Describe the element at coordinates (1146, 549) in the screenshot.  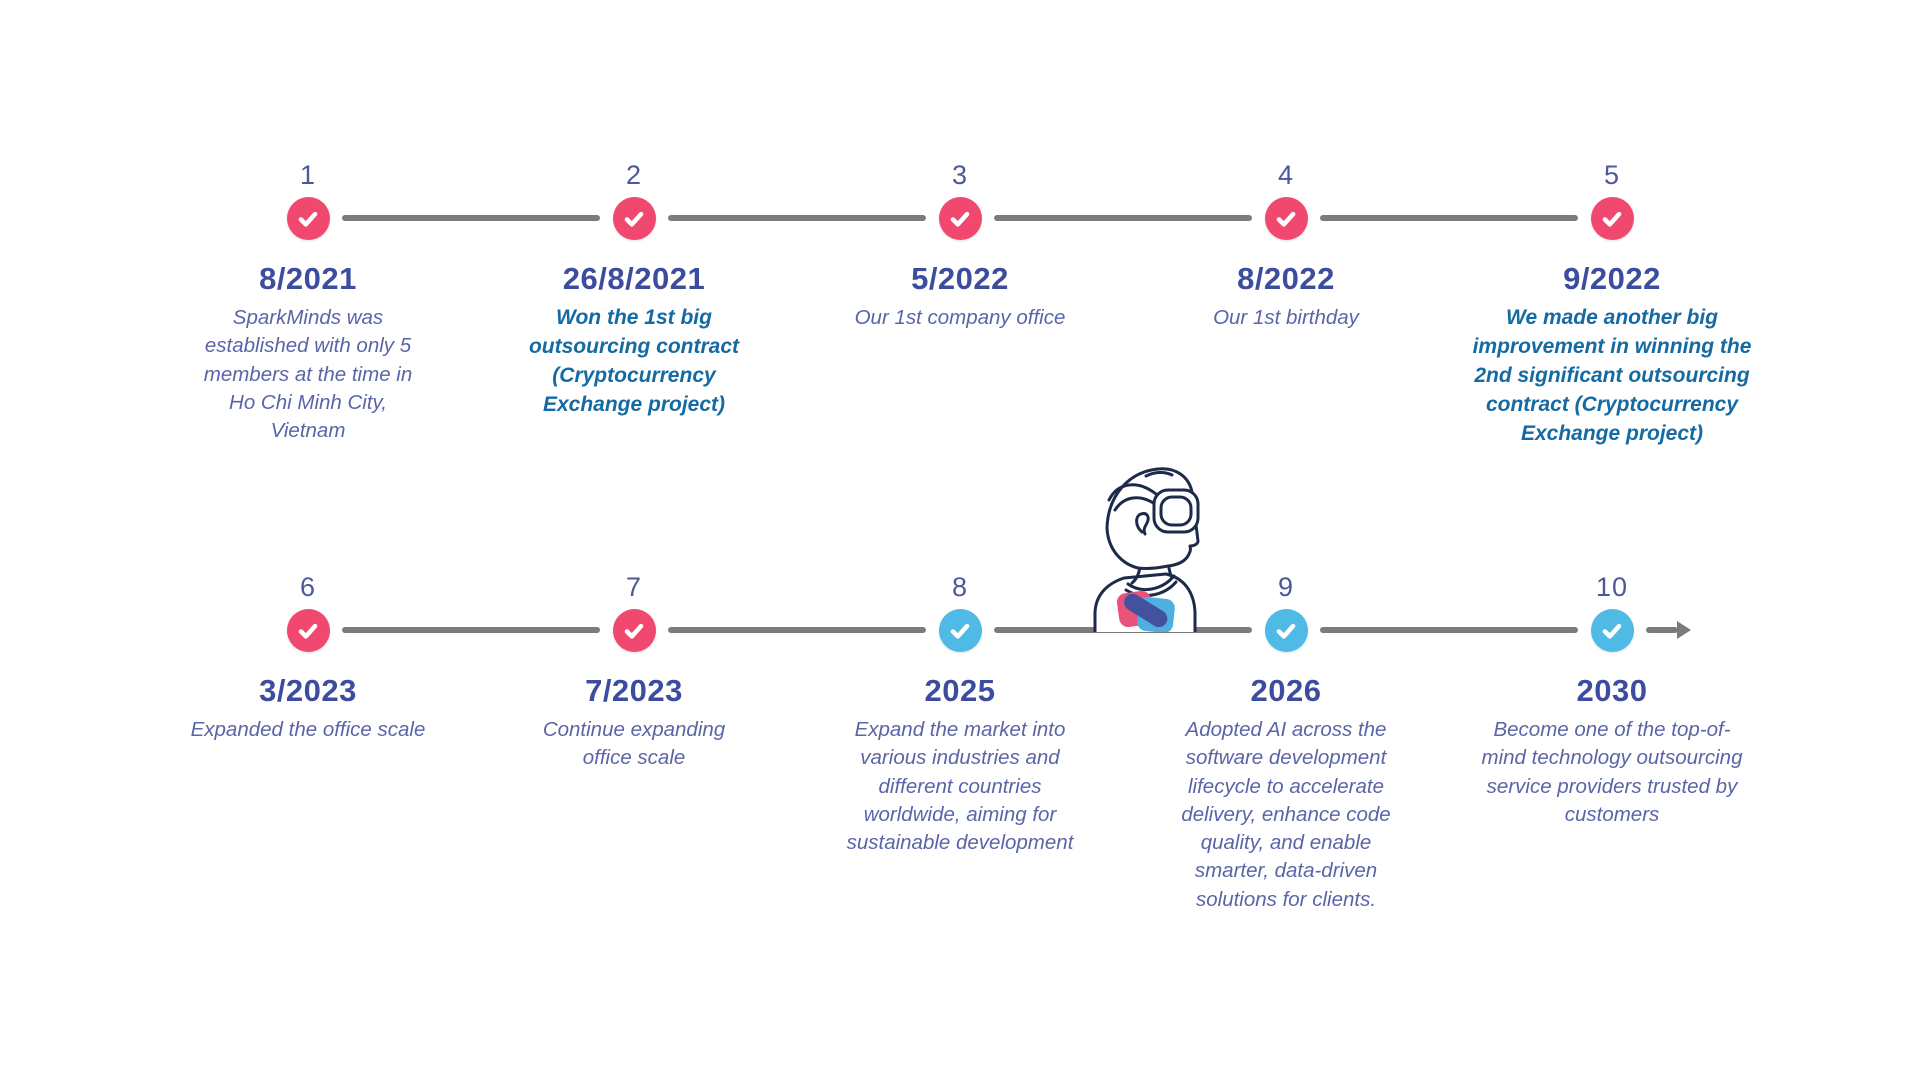
I see `person-vr-illustration` at that location.